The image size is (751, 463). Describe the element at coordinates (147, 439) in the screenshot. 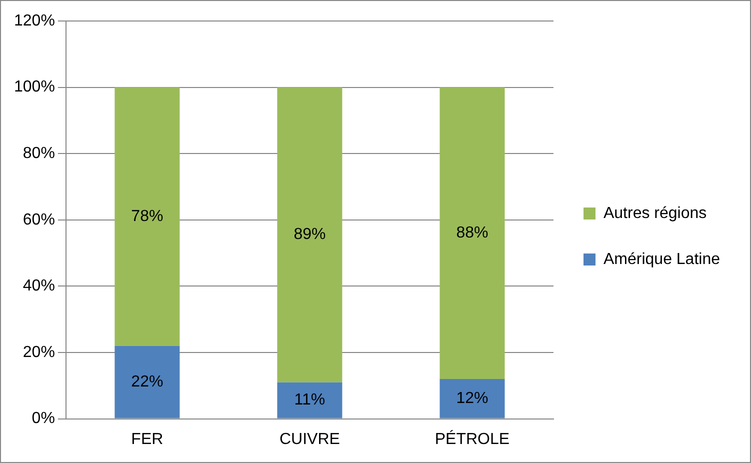

I see `x-tick-label: FER` at that location.